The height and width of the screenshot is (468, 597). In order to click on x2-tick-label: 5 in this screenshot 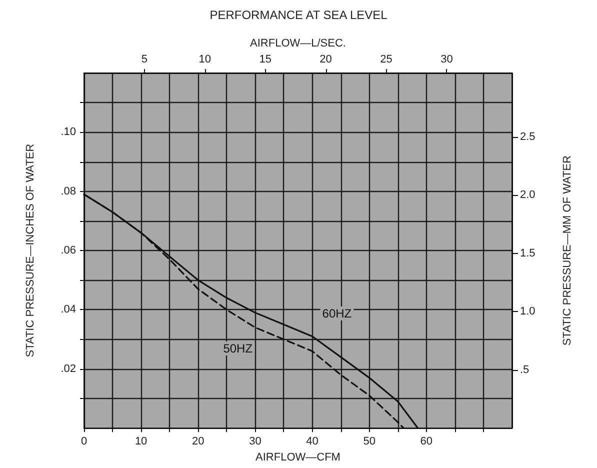, I will do `click(144, 60)`.